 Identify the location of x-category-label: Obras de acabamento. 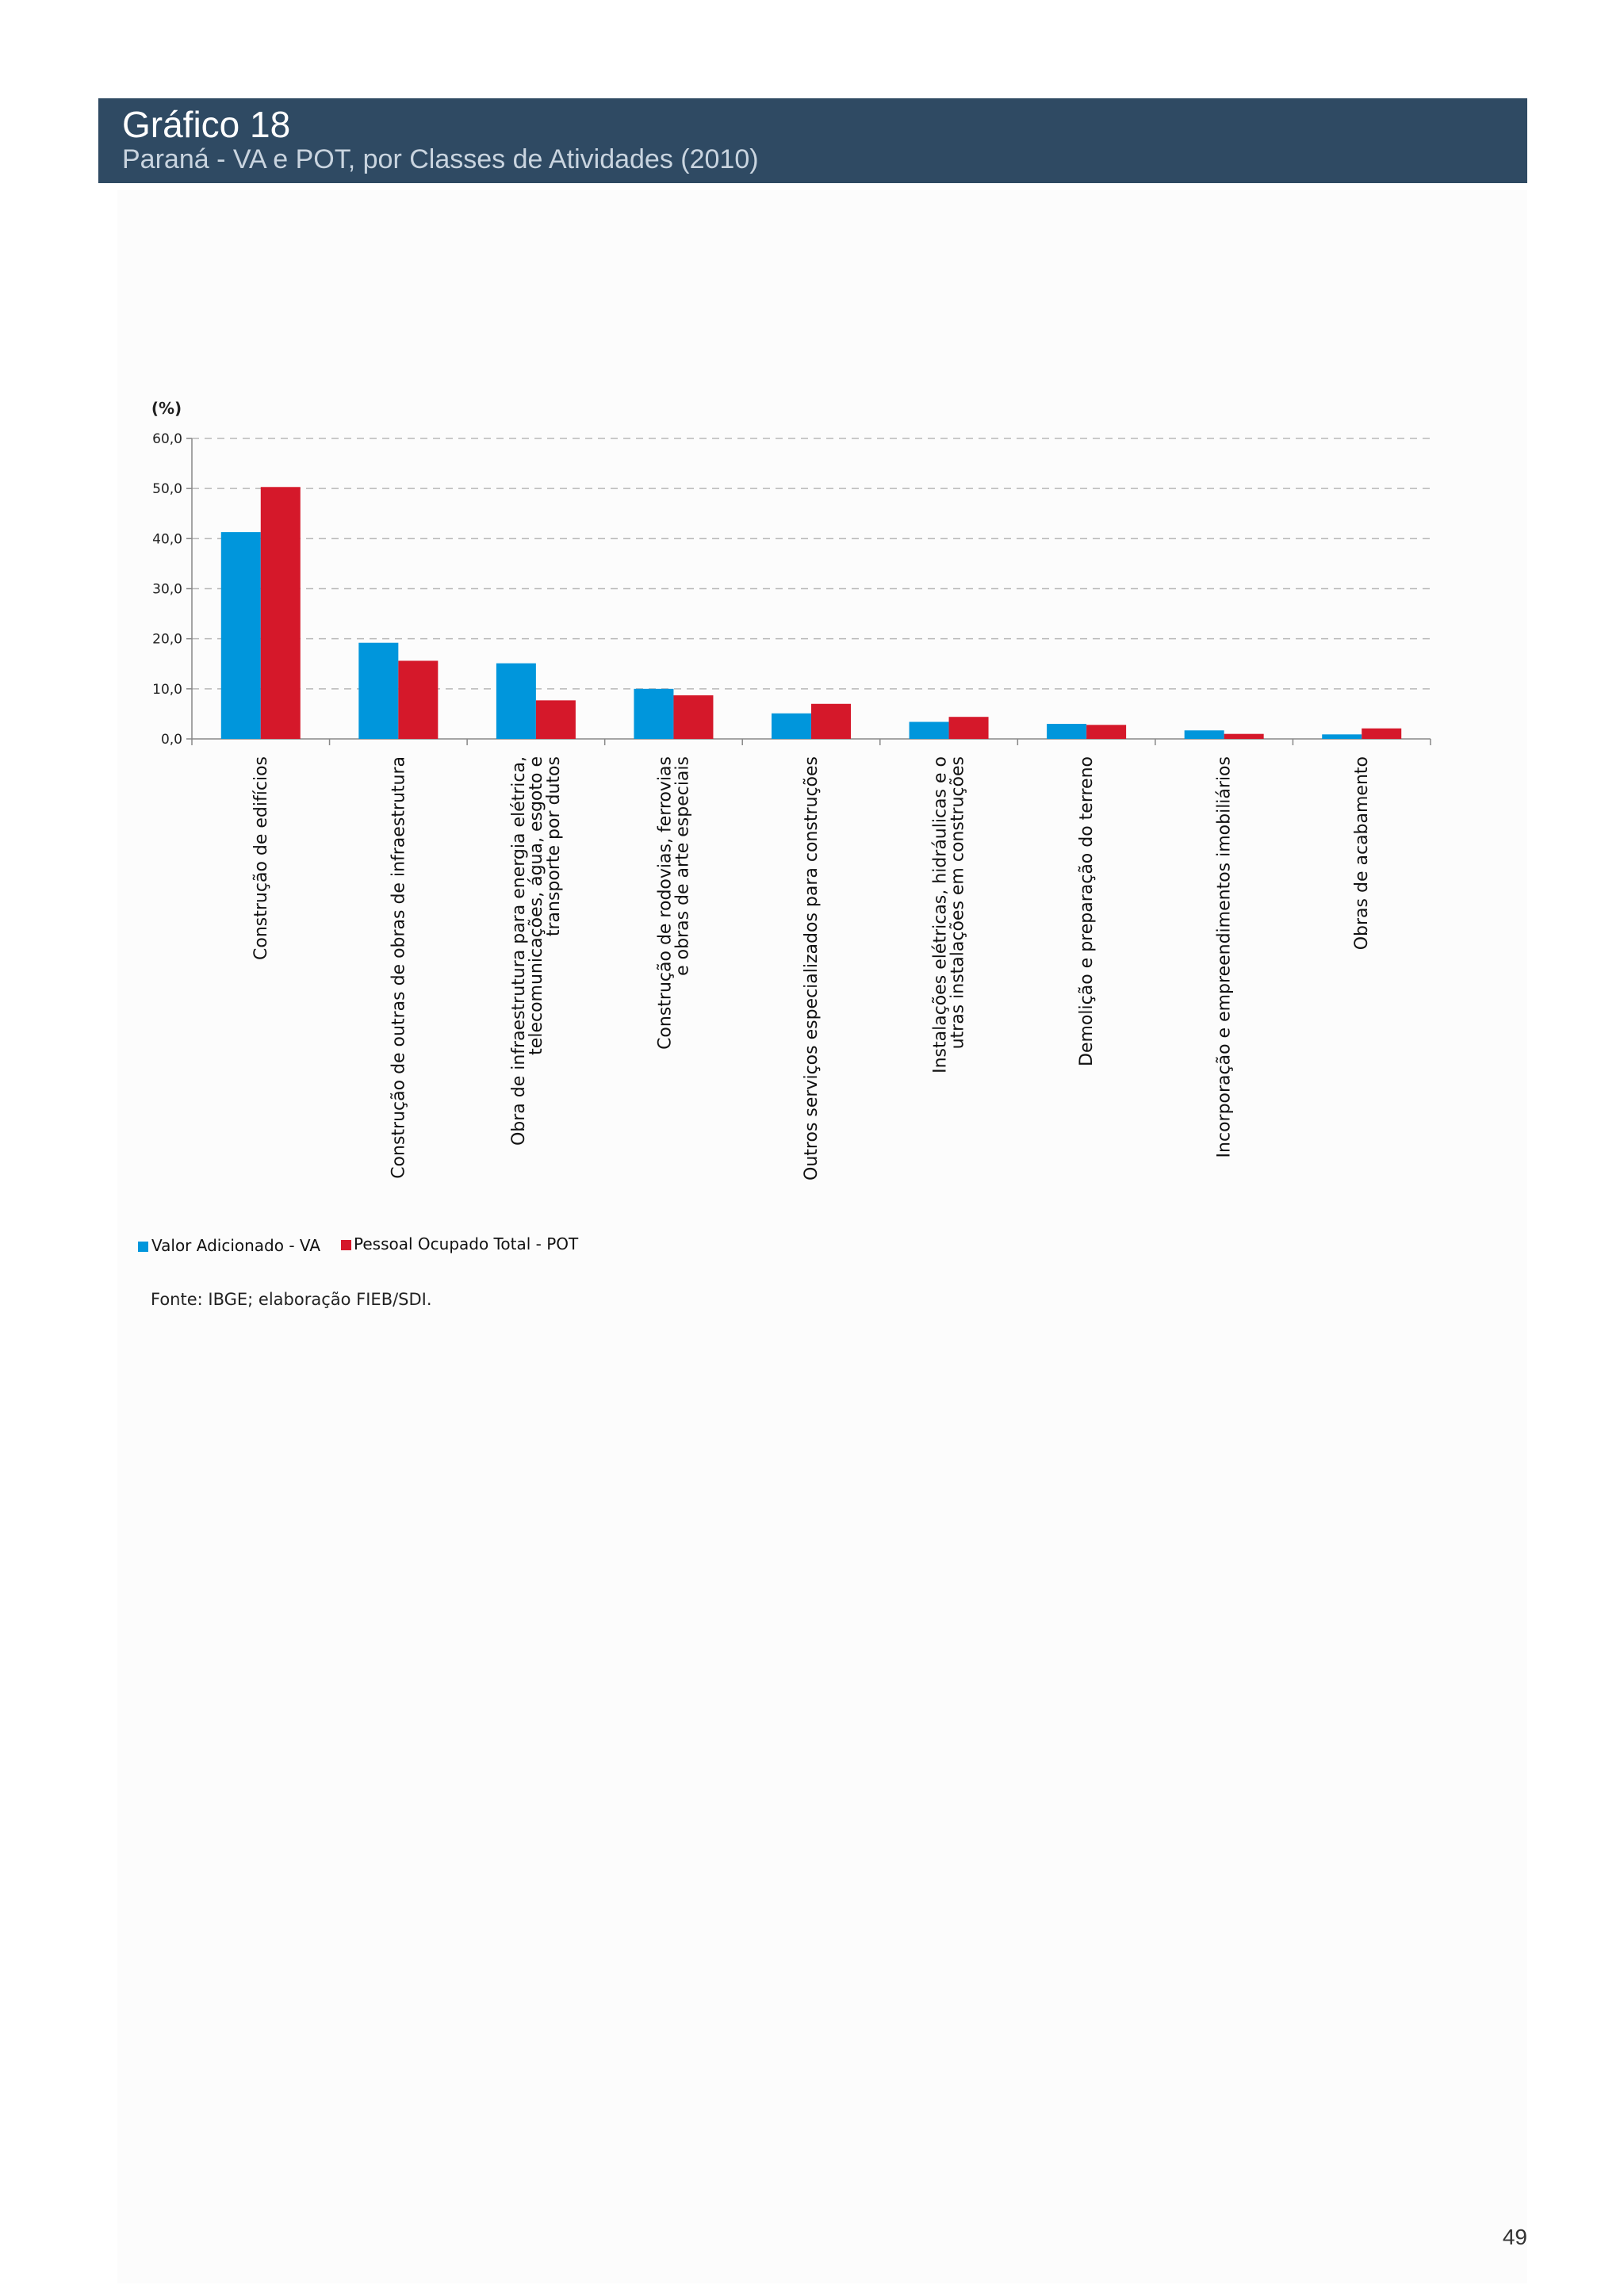
(1362, 853).